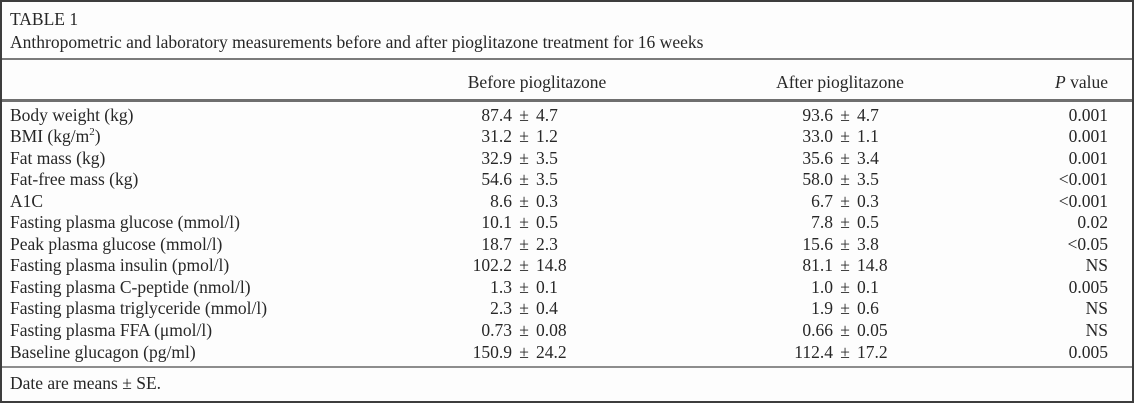  Describe the element at coordinates (1028, 82) in the screenshot. I see `column-header-pvalue: P value` at that location.